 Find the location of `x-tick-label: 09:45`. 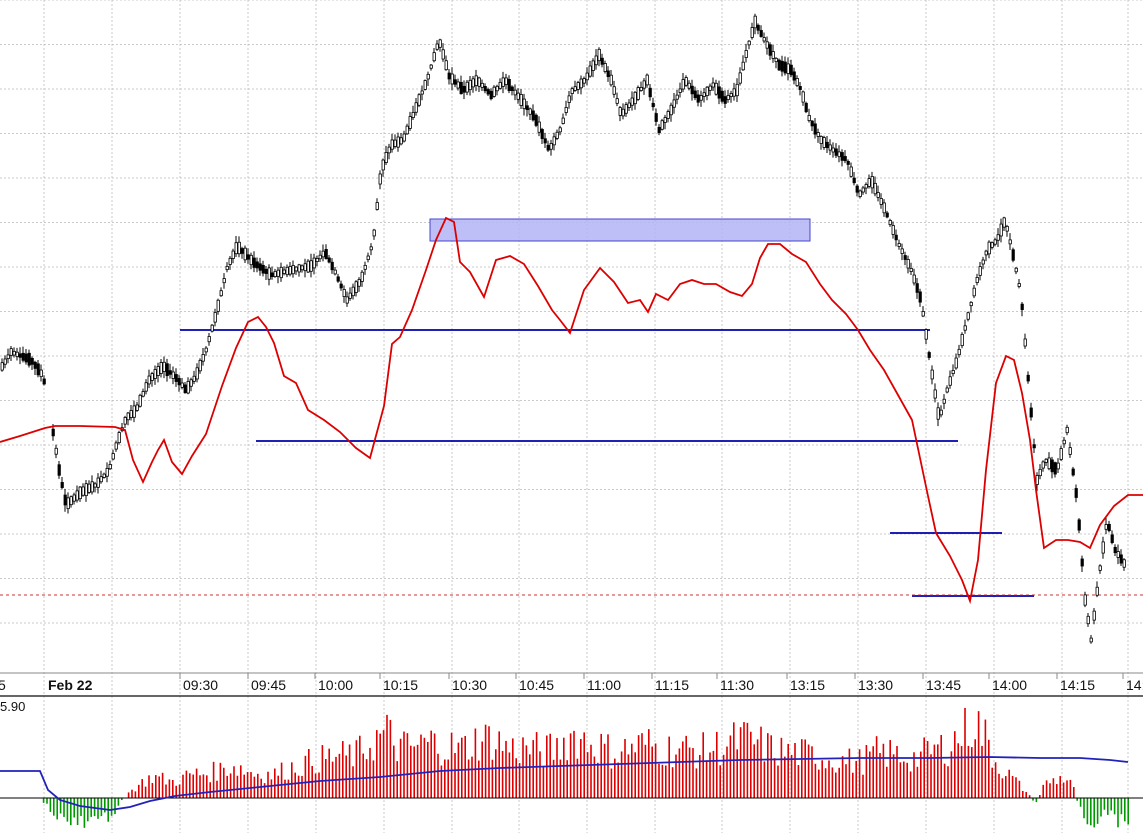

x-tick-label: 09:45 is located at coordinates (268, 685).